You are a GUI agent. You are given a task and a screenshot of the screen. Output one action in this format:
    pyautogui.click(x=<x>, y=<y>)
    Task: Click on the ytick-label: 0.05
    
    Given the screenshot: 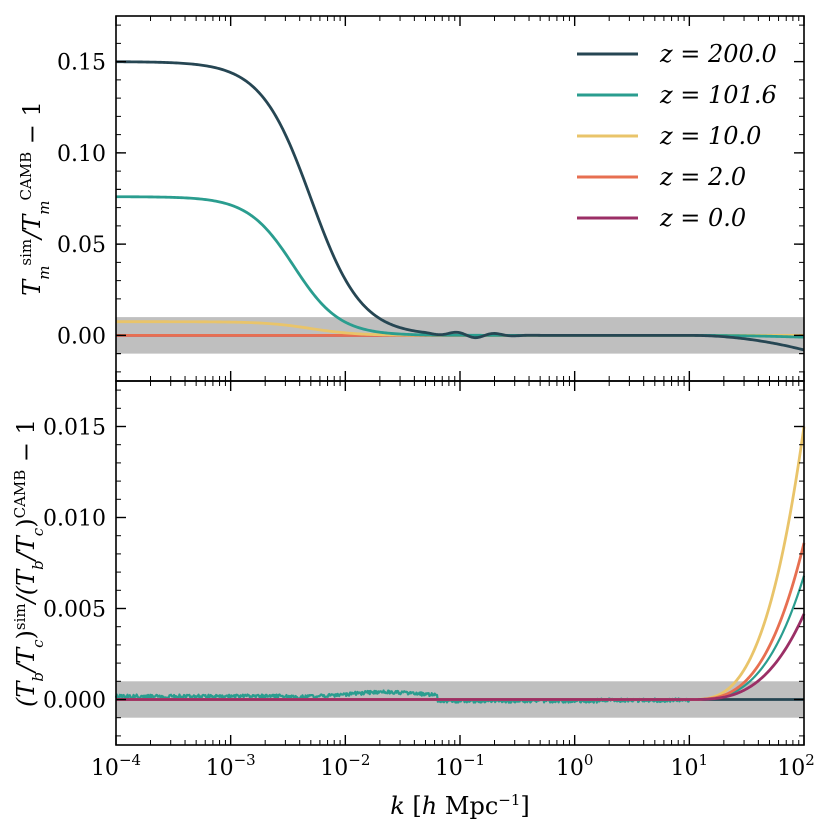 What is the action you would take?
    pyautogui.click(x=81, y=245)
    